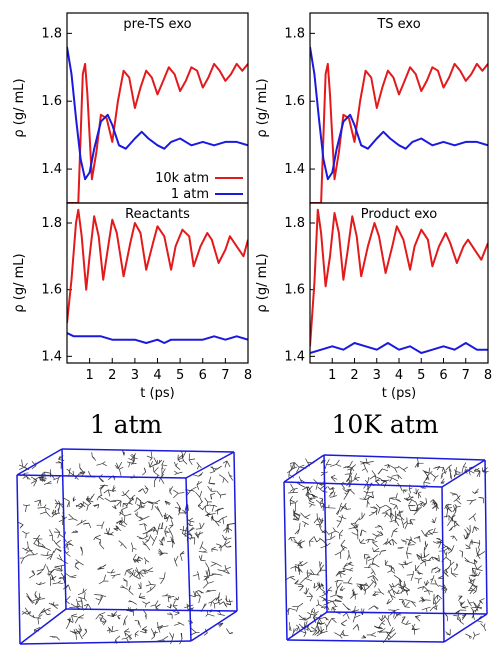 The width and height of the screenshot is (495, 657). Describe the element at coordinates (262, 107) in the screenshot. I see `y-axis-label: ρ (g/ mL)` at that location.